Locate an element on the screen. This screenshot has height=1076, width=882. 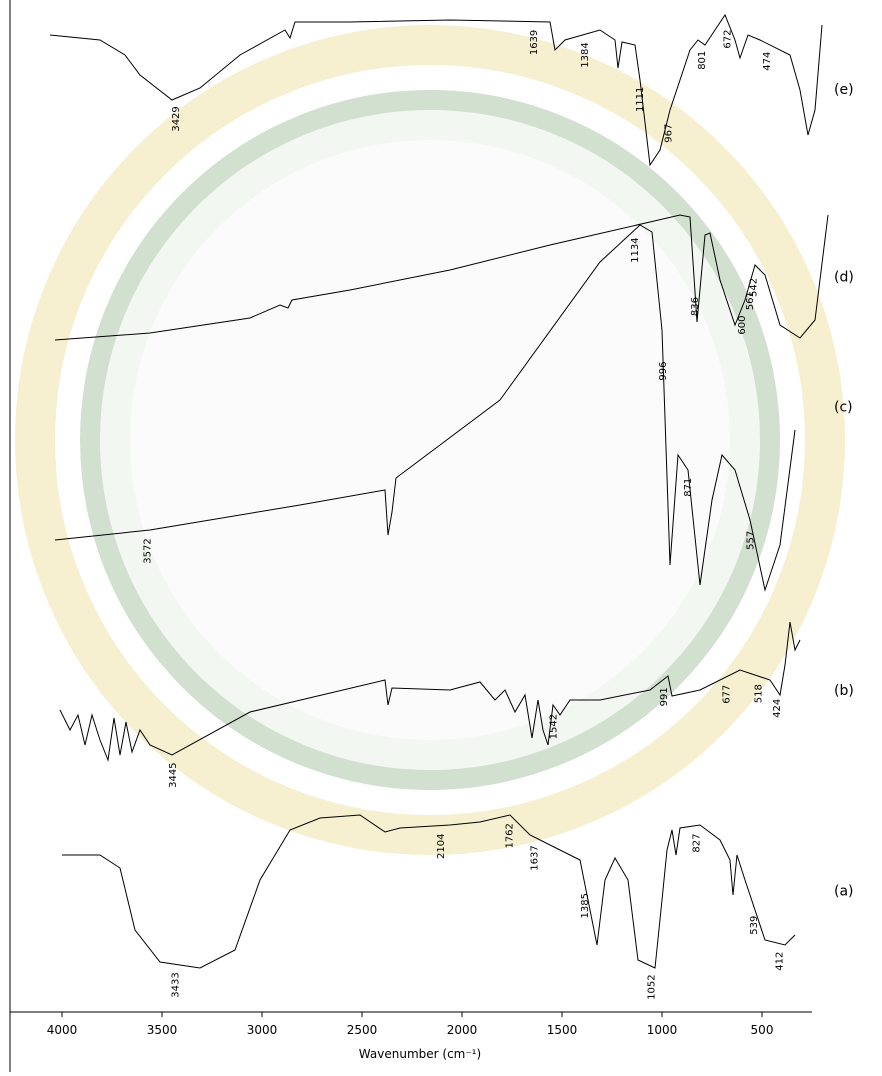
peak-label: 557 is located at coordinates (751, 540).